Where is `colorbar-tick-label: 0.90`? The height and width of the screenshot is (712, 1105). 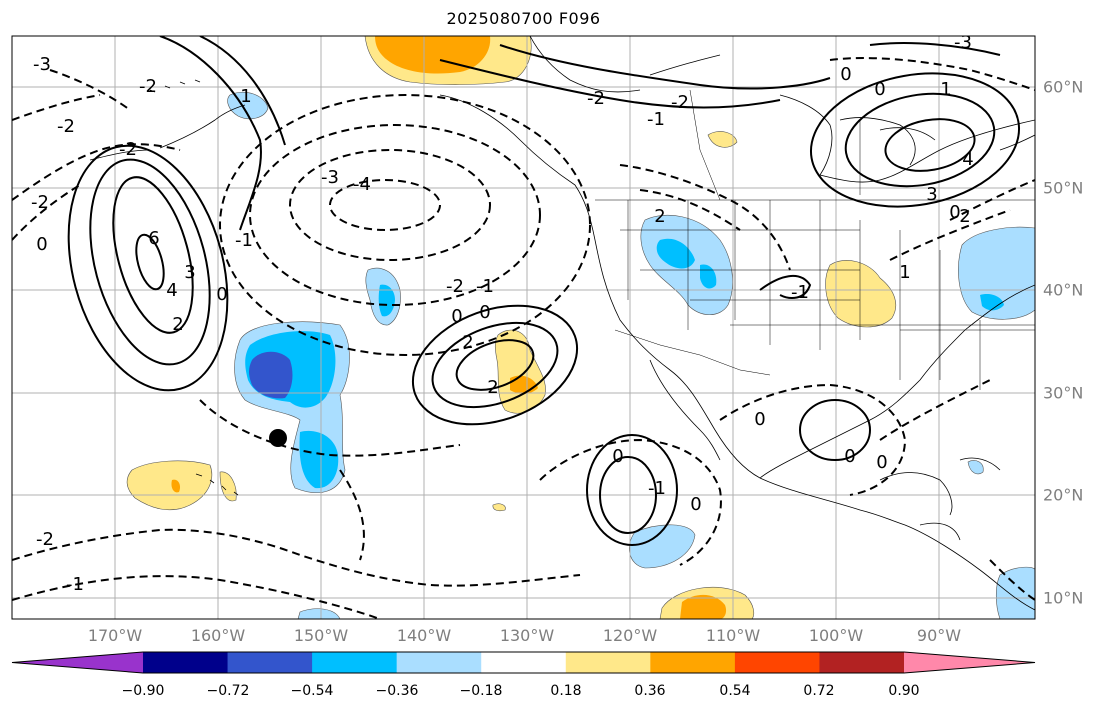 colorbar-tick-label: 0.90 is located at coordinates (904, 691).